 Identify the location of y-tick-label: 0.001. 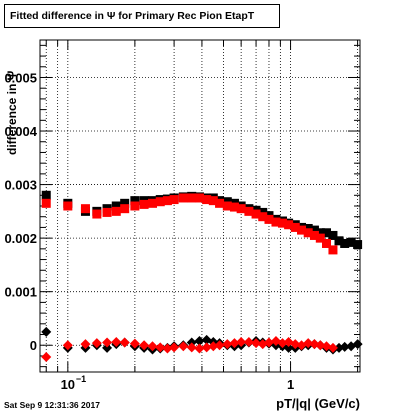
(20, 292).